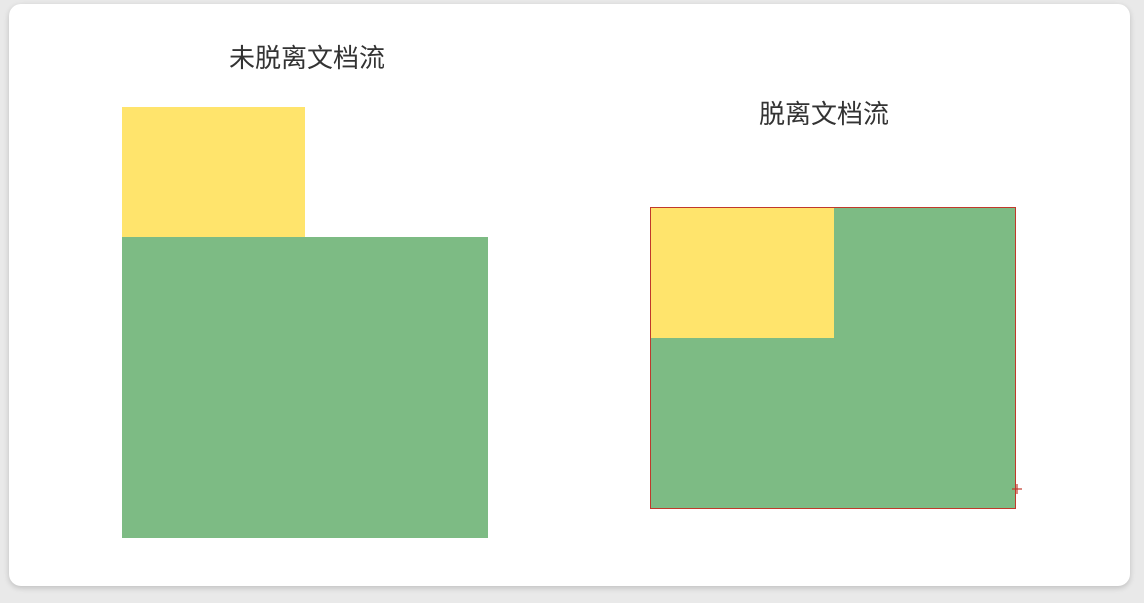 This screenshot has height=603, width=1144. What do you see at coordinates (824, 115) in the screenshot?
I see `right-demo-title: 脱离文档流` at bounding box center [824, 115].